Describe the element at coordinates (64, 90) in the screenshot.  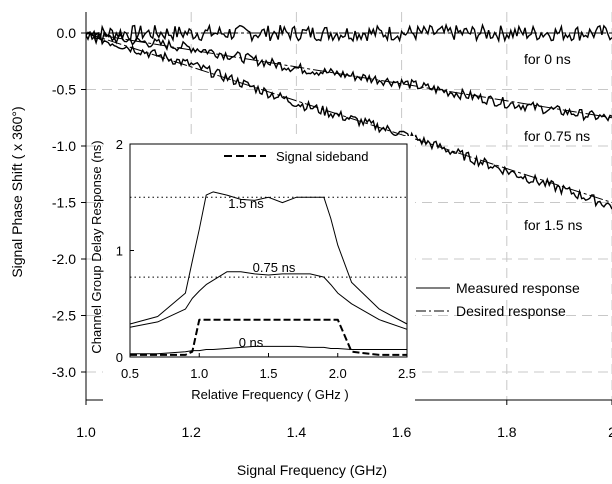
I see `main-y-tick-label: -0.5` at that location.